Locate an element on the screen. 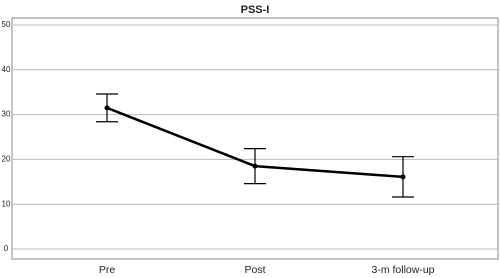 The image size is (500, 278). y-tick-label: 50 is located at coordinates (6, 24).